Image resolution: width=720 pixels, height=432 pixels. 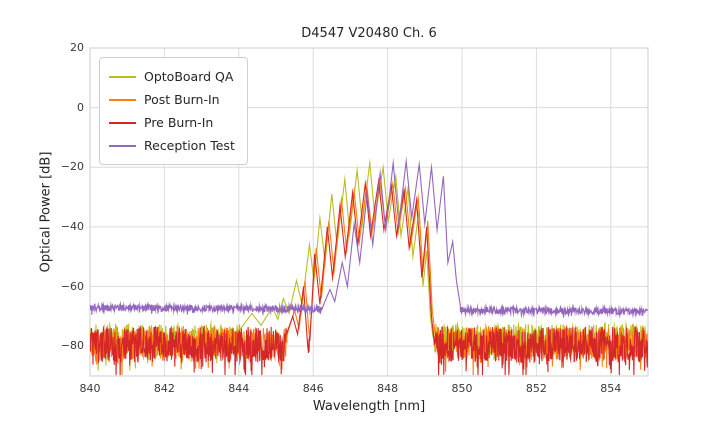 What do you see at coordinates (313, 388) in the screenshot?
I see `x-tick-label: 846` at bounding box center [313, 388].